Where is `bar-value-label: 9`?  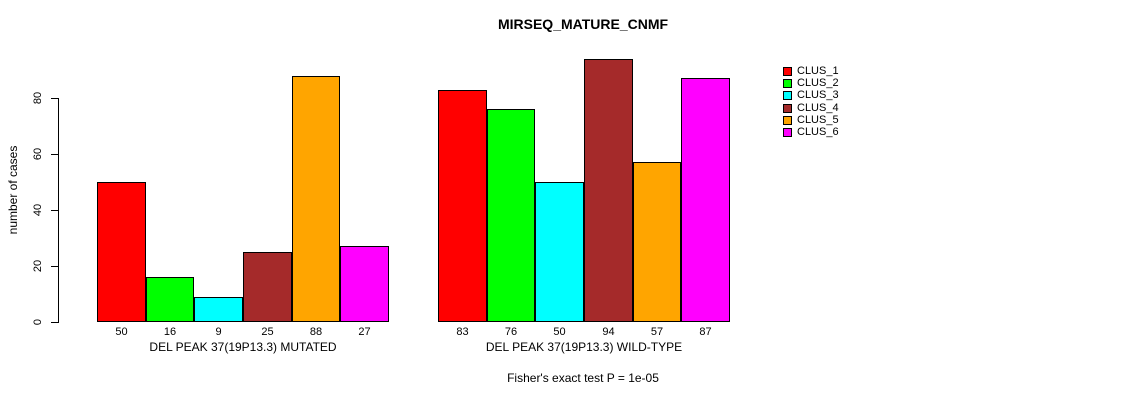 bar-value-label: 9 is located at coordinates (218, 332).